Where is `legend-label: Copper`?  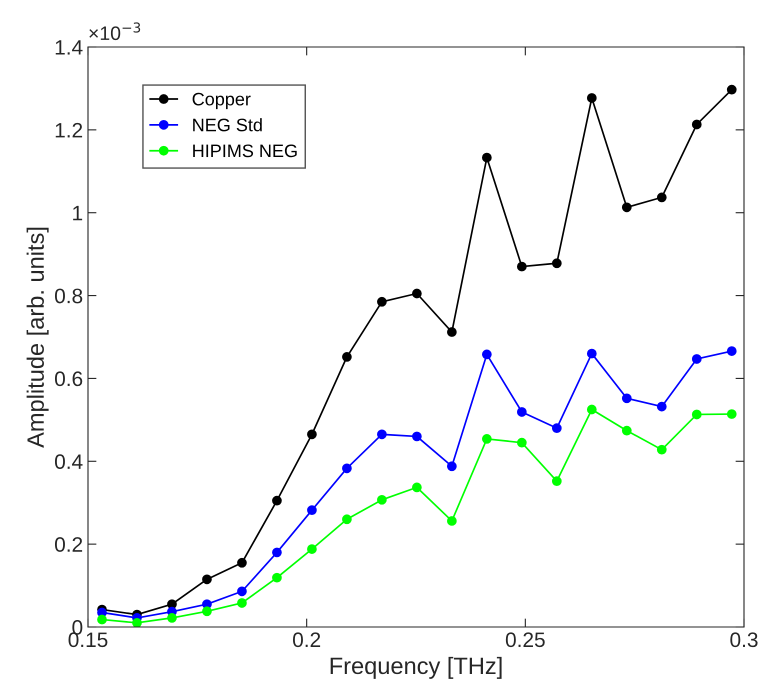
legend-label: Copper is located at coordinates (221, 101).